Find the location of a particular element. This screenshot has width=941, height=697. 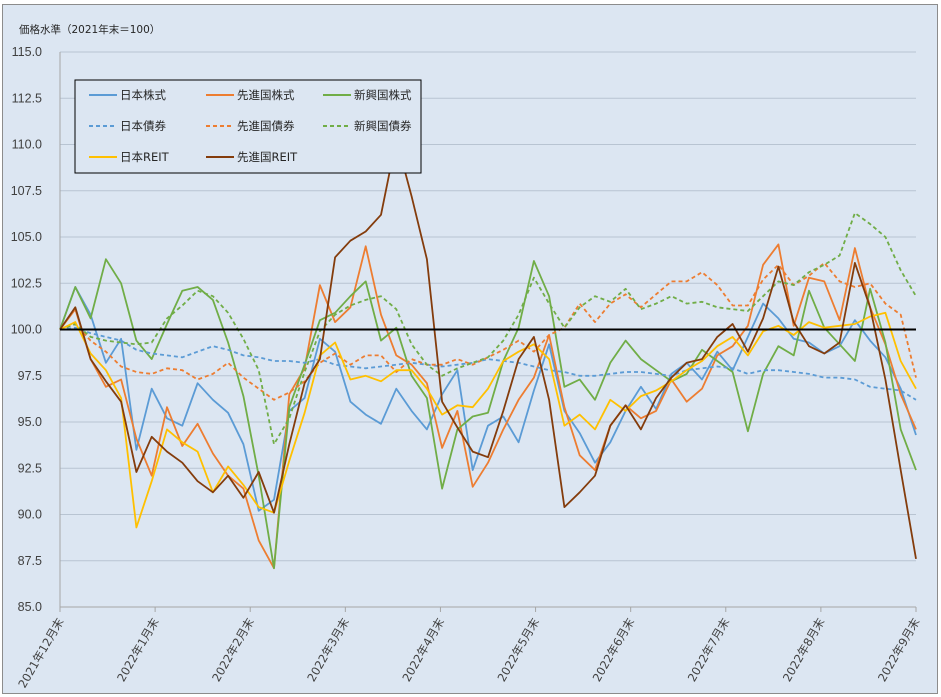

legend-label: 先進国REIT is located at coordinates (267, 157).